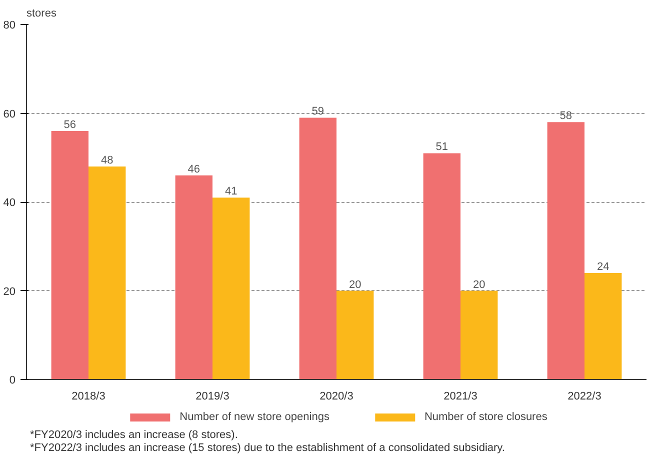  What do you see at coordinates (461, 396) in the screenshot?
I see `x-tick-label: 2021/3` at bounding box center [461, 396].